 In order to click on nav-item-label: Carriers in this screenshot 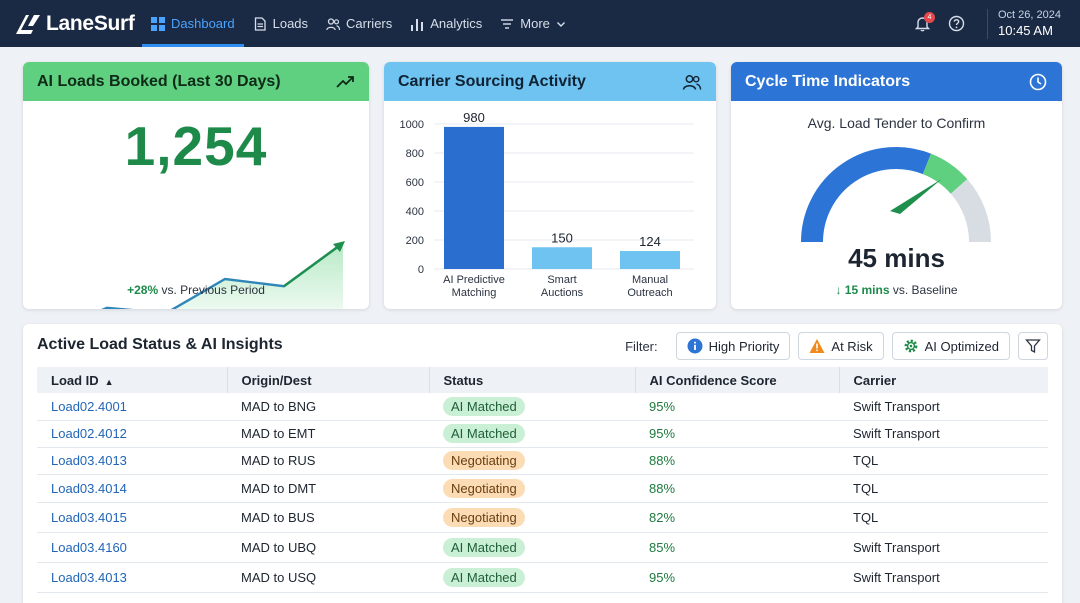, I will do `click(369, 23)`.